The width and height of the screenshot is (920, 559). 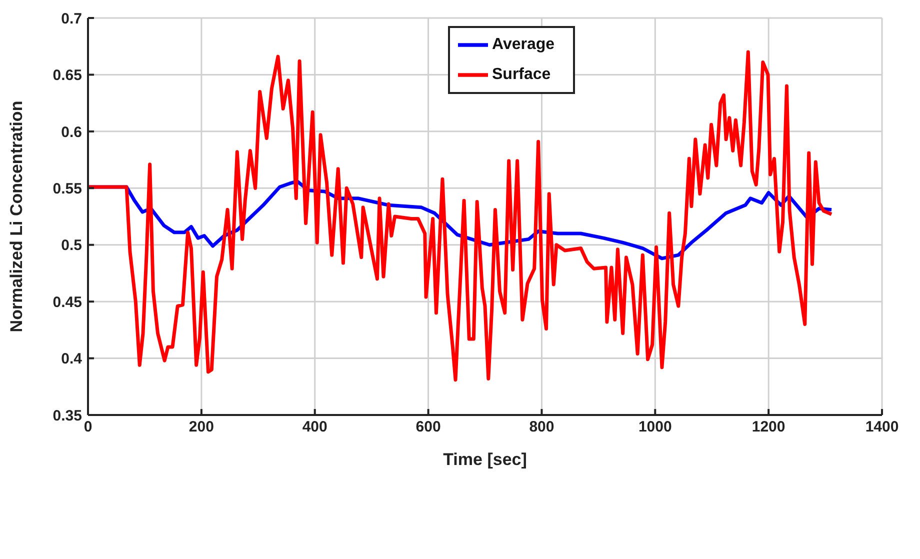 I want to click on x-tick-label: 200, so click(x=201, y=427).